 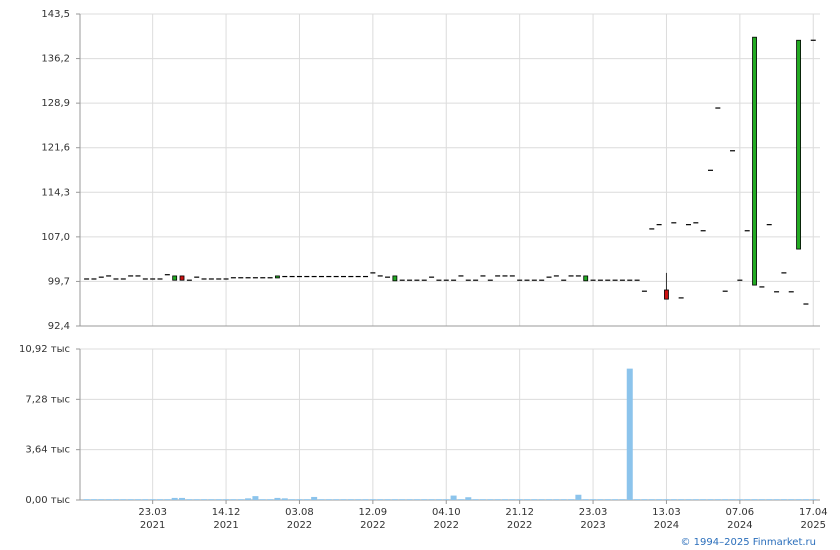 I want to click on y-tick-label: 114,3, so click(x=55, y=192).